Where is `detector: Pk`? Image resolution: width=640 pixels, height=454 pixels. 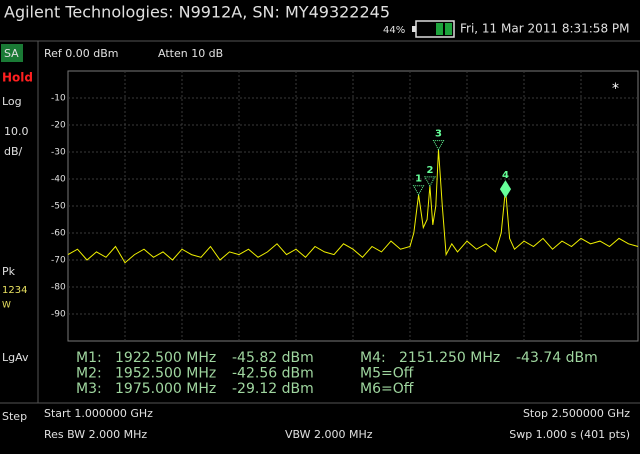
detector: Pk is located at coordinates (9, 271).